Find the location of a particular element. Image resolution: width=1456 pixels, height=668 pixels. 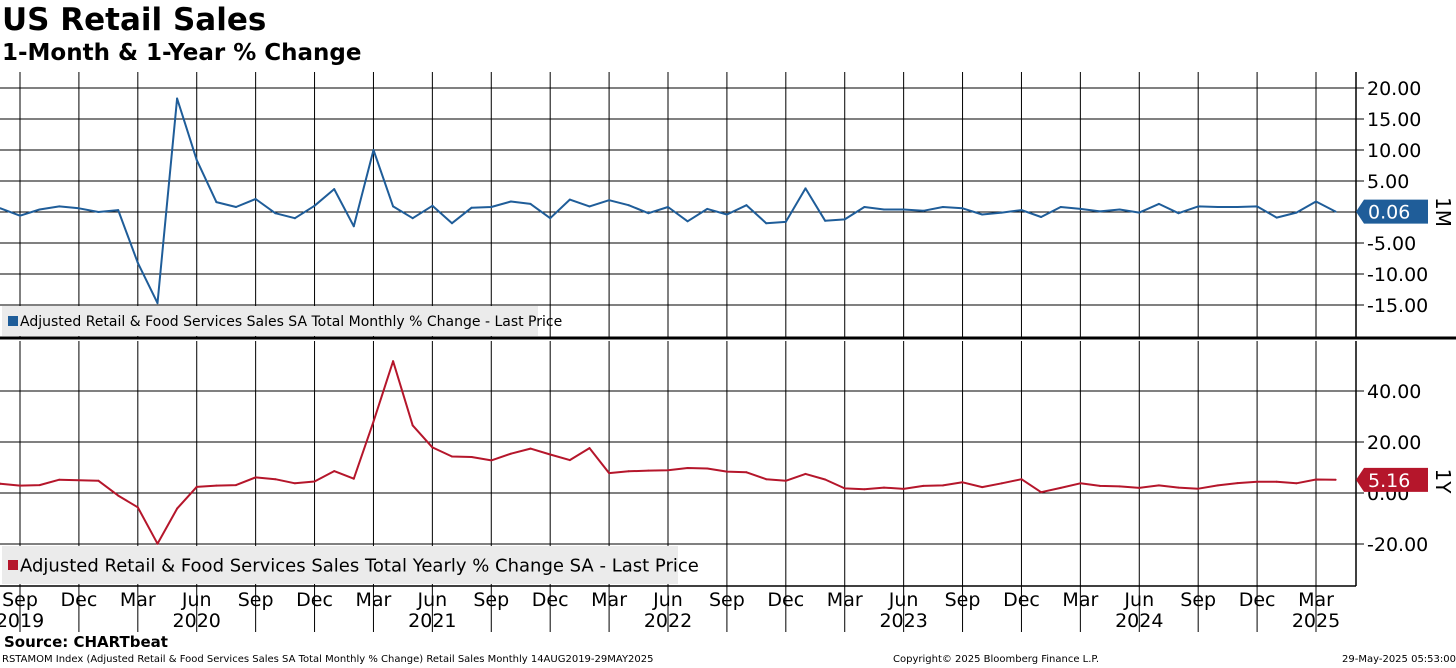

y-tick-label: 10.00 is located at coordinates (1394, 151).